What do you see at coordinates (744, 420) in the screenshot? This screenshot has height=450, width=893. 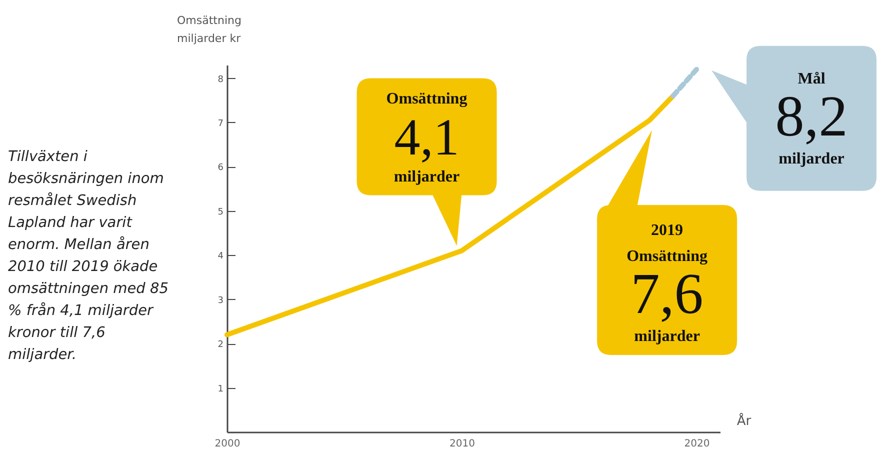 I see `x-axis-title: År` at bounding box center [744, 420].